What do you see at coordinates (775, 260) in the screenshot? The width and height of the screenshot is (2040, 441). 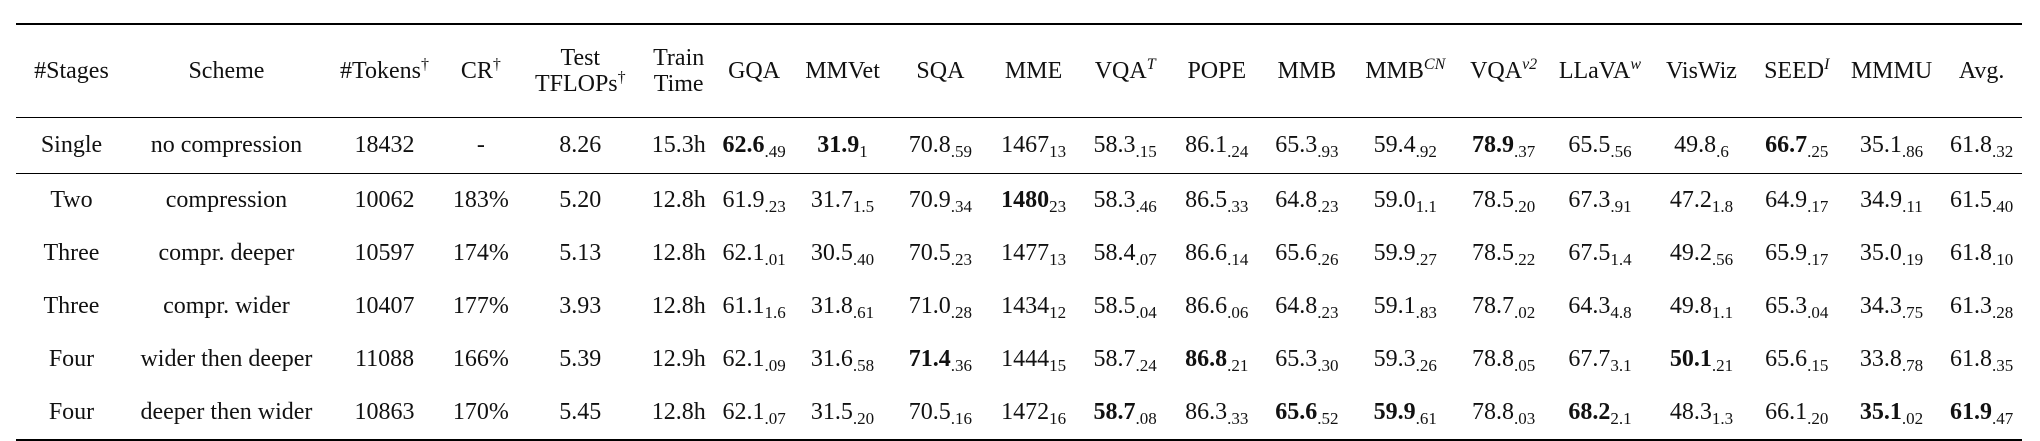 I see `score-std: .01` at bounding box center [775, 260].